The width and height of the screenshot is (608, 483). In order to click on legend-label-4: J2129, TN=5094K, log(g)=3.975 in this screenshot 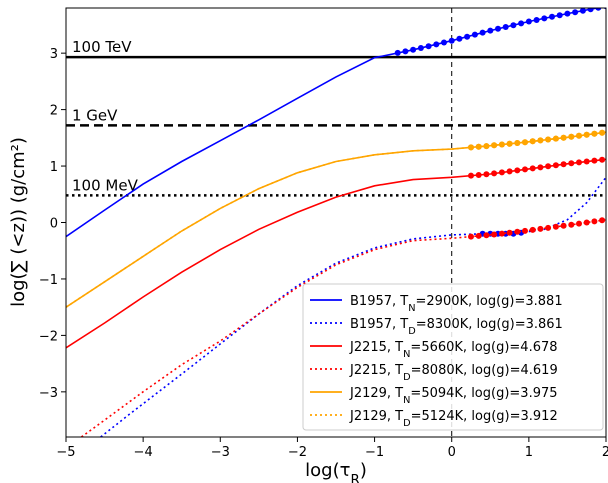, I will do `click(453, 396)`.